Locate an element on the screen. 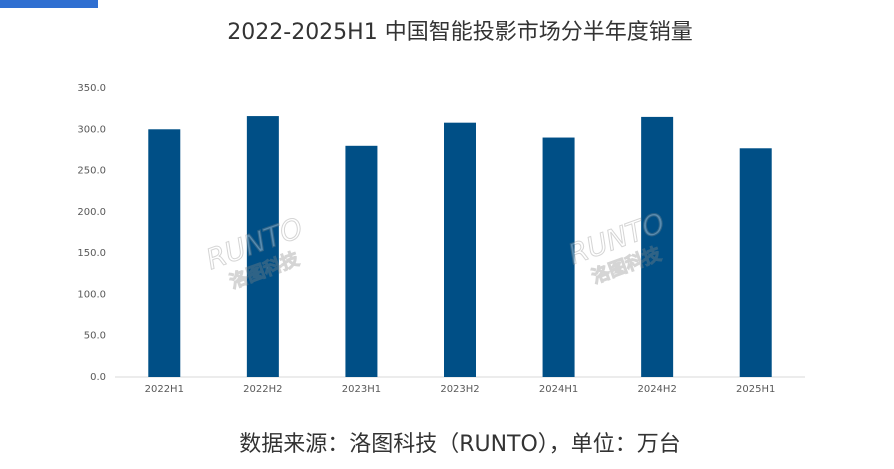 The height and width of the screenshot is (469, 894). y-tick-label: 50.0 is located at coordinates (95, 336).